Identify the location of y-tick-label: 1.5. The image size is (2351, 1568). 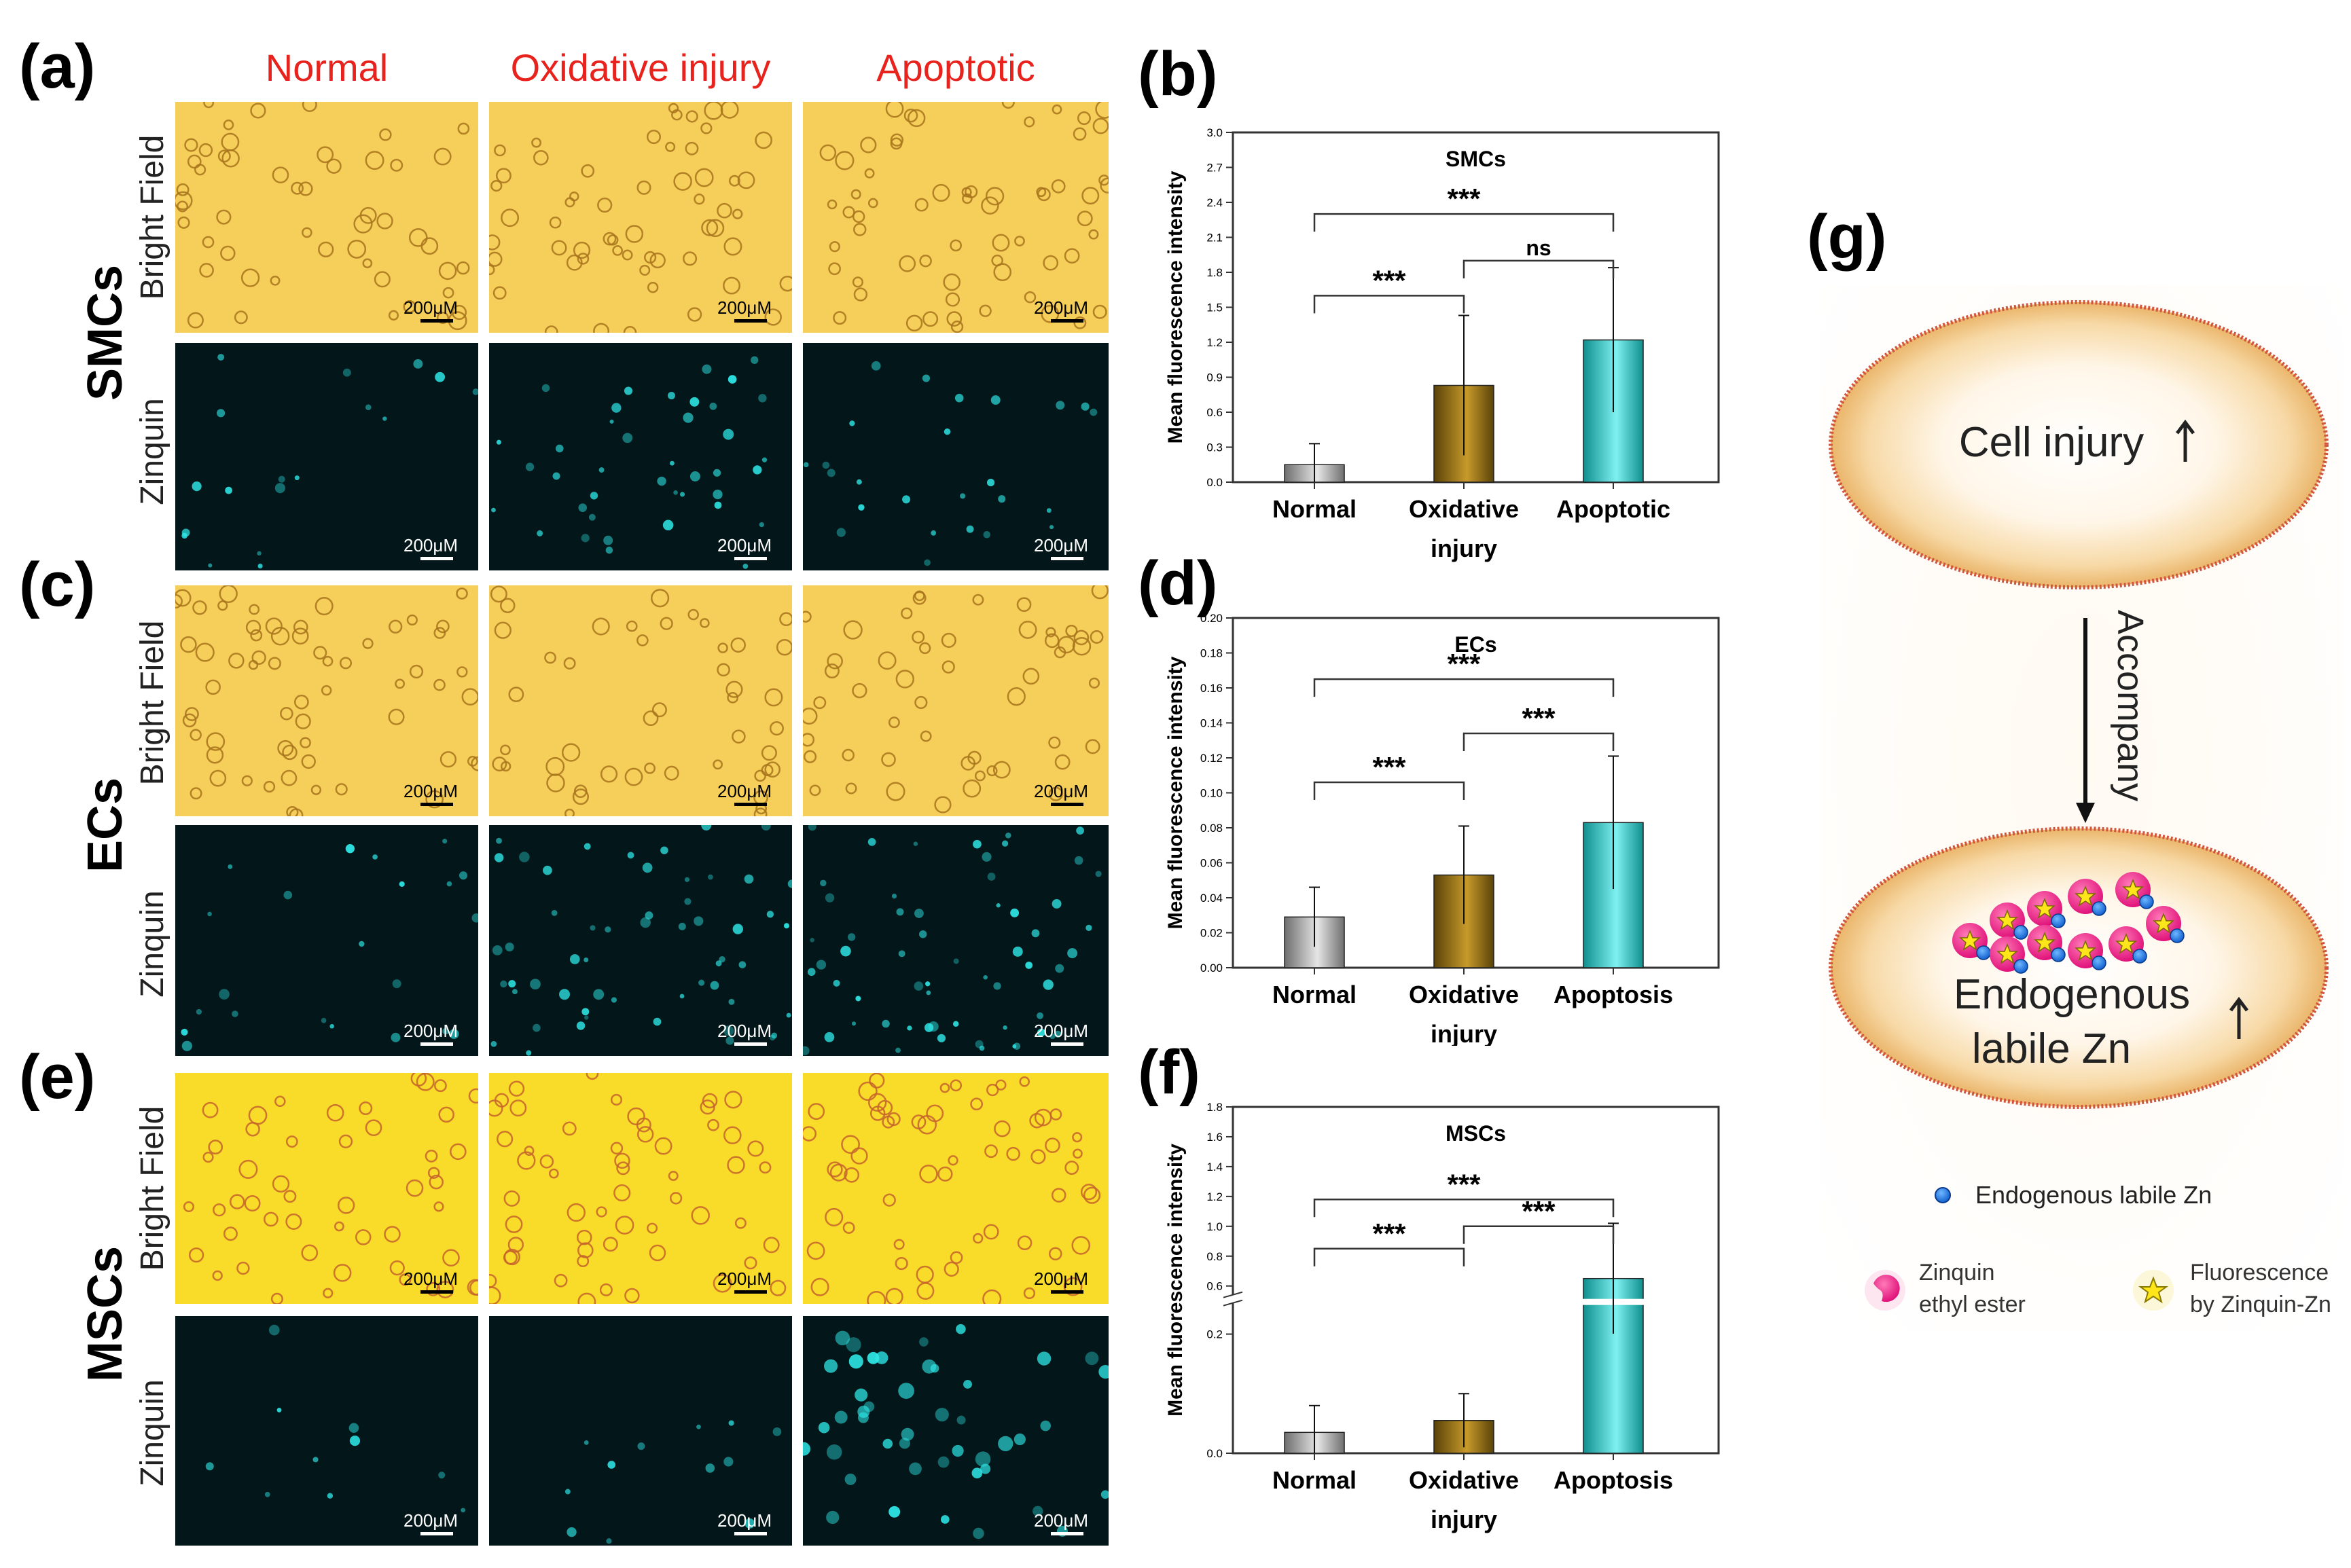
(1214, 308).